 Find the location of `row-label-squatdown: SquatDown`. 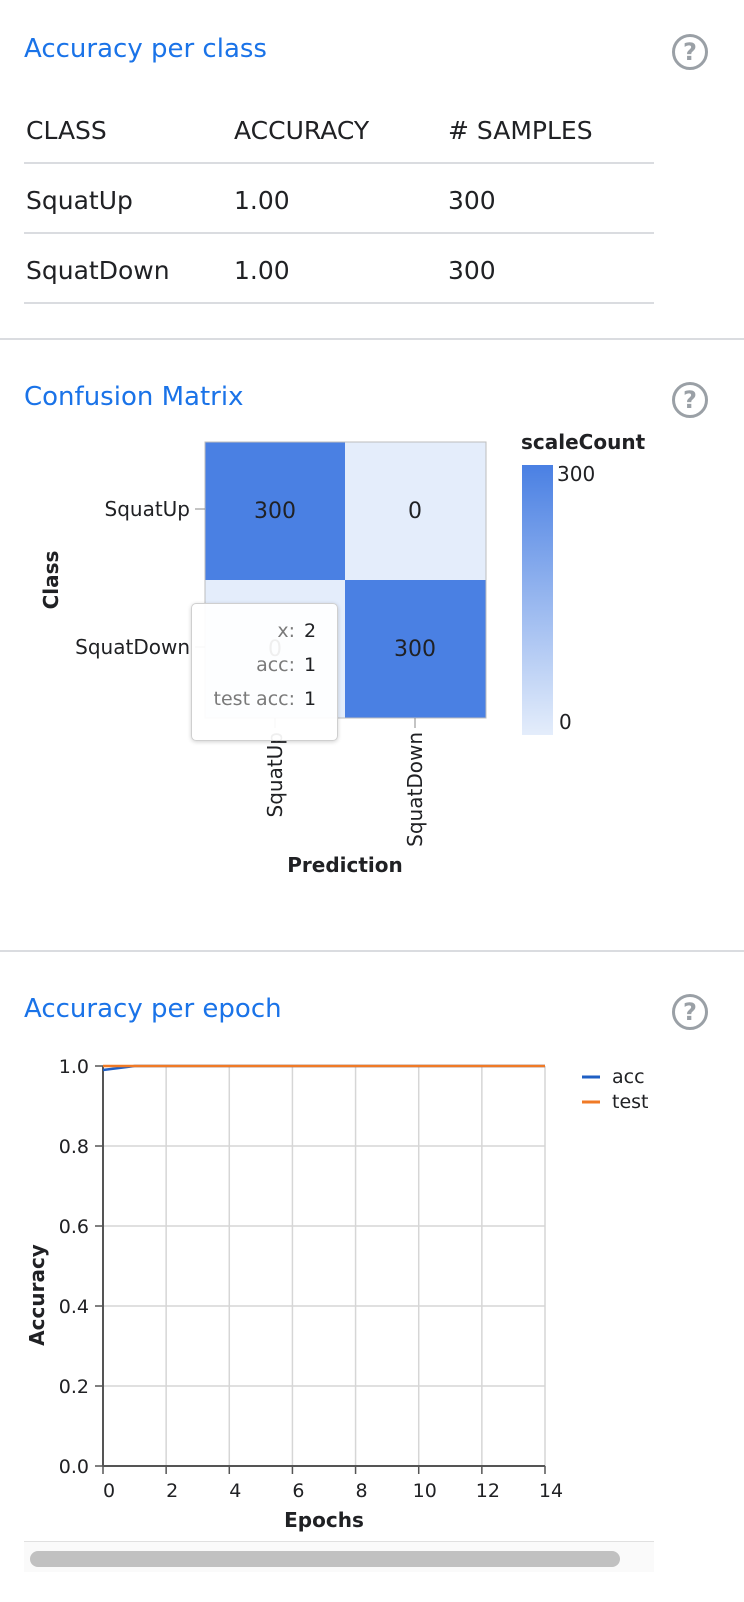

row-label-squatdown: SquatDown is located at coordinates (132, 647).